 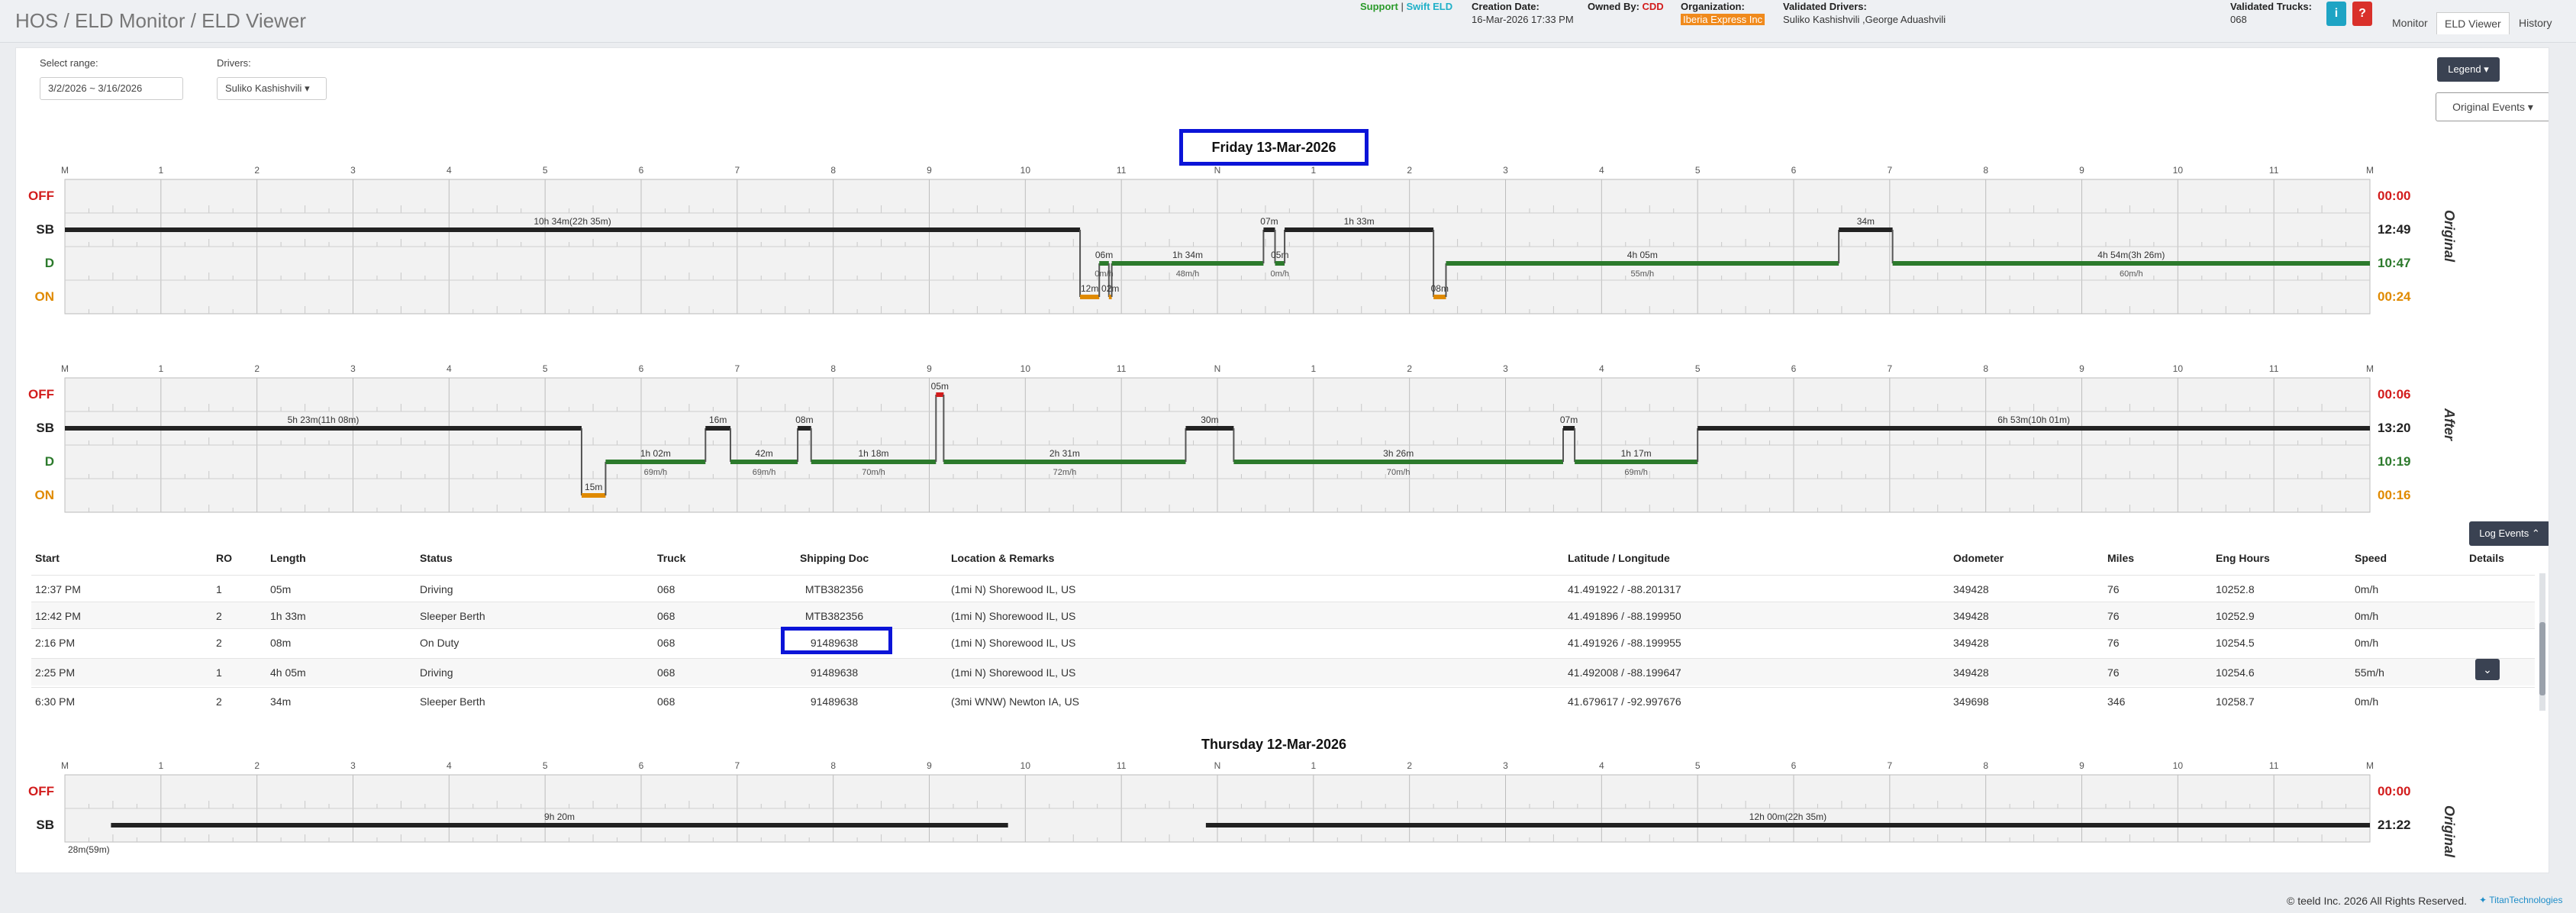 What do you see at coordinates (2243, 558) in the screenshot?
I see `col-eng-hours: Eng Hours` at bounding box center [2243, 558].